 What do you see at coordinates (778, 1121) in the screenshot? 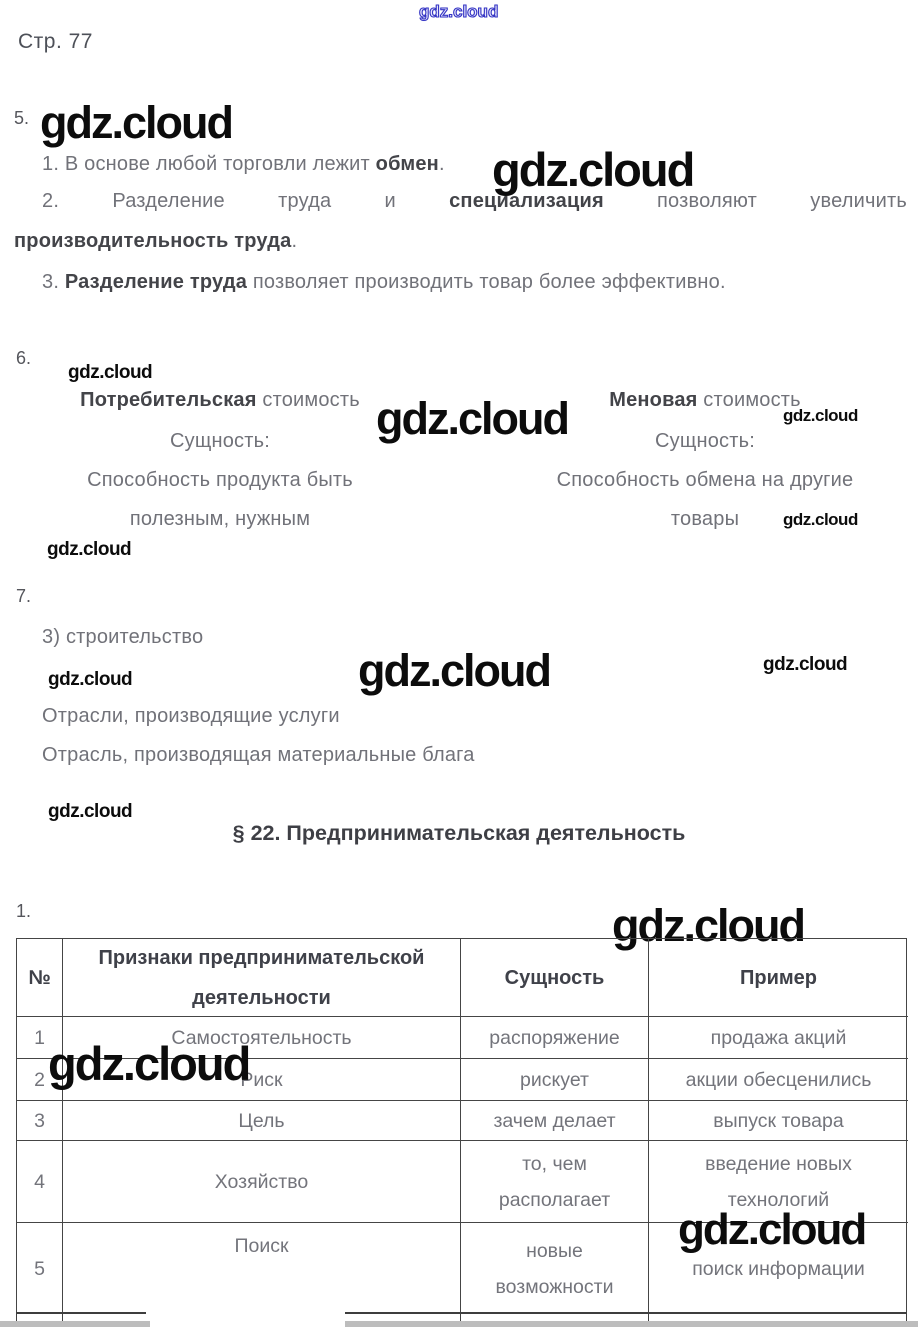
I see `table-cell: выпуск товара` at bounding box center [778, 1121].